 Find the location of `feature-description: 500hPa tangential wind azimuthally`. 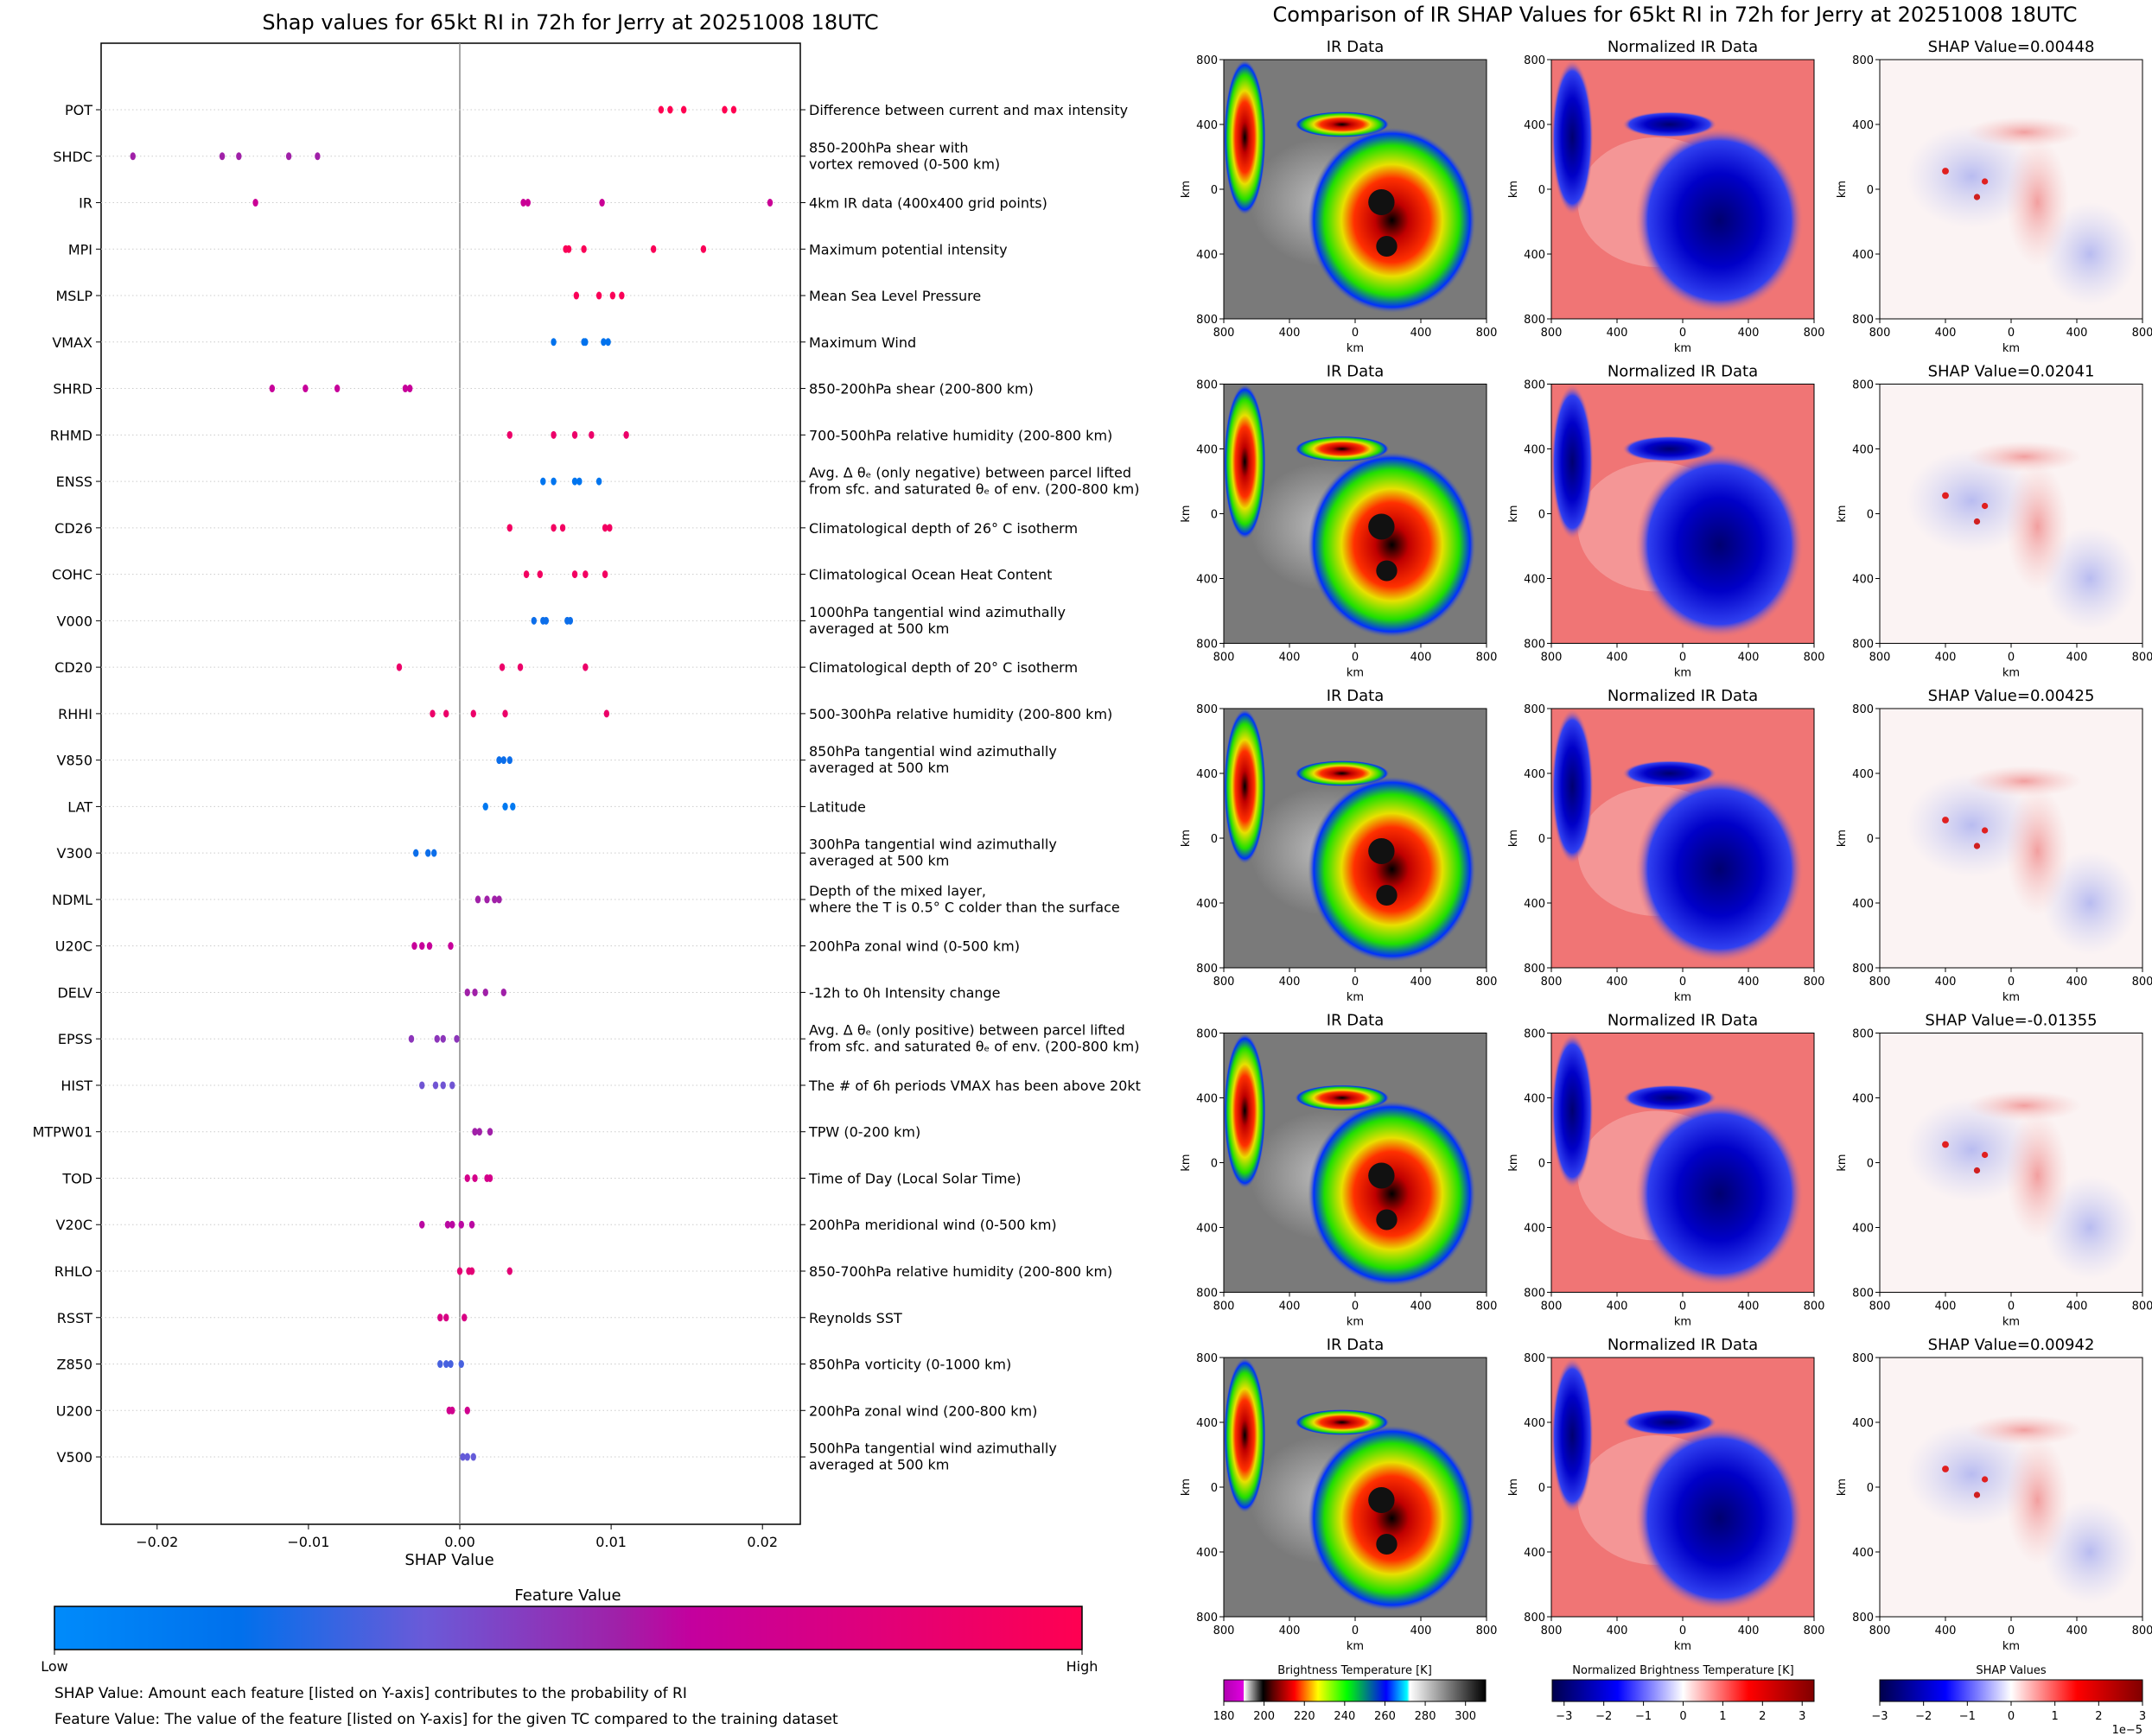

feature-description: 500hPa tangential wind azimuthally is located at coordinates (933, 1448).